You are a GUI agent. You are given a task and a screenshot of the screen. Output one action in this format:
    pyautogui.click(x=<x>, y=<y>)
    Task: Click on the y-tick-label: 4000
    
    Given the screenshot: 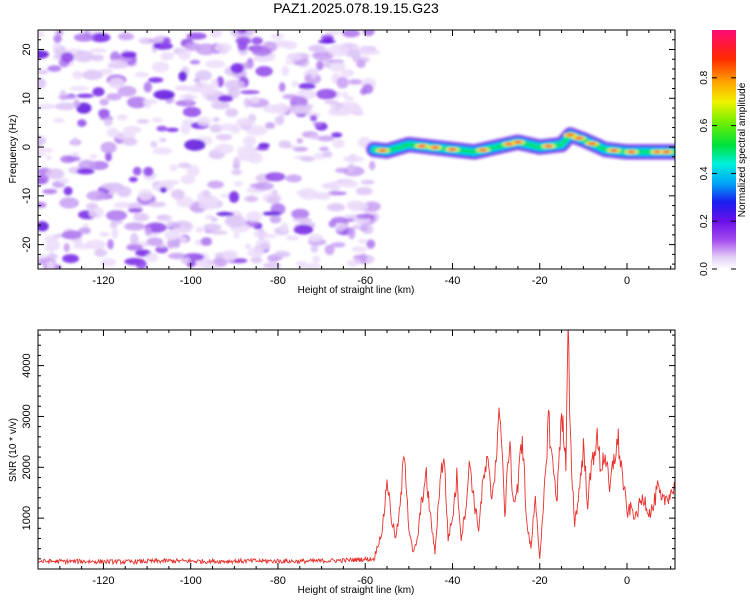 What is the action you would take?
    pyautogui.click(x=27, y=365)
    